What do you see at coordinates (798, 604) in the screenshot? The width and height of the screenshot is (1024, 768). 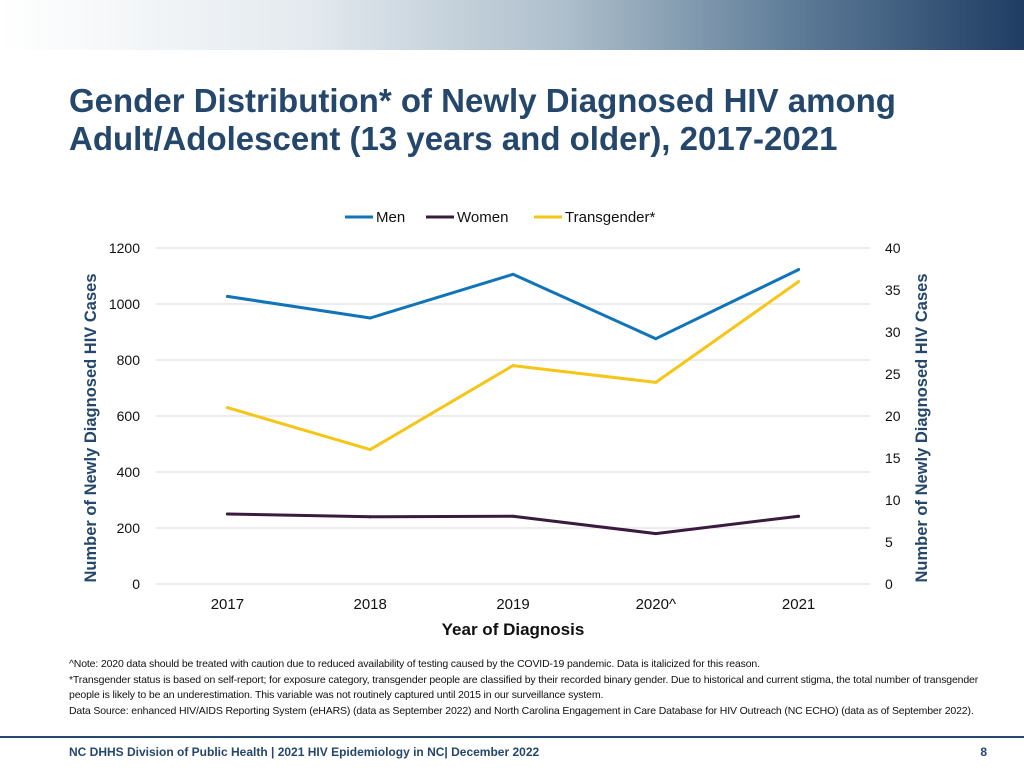 I see `x-tick-label: 2021` at bounding box center [798, 604].